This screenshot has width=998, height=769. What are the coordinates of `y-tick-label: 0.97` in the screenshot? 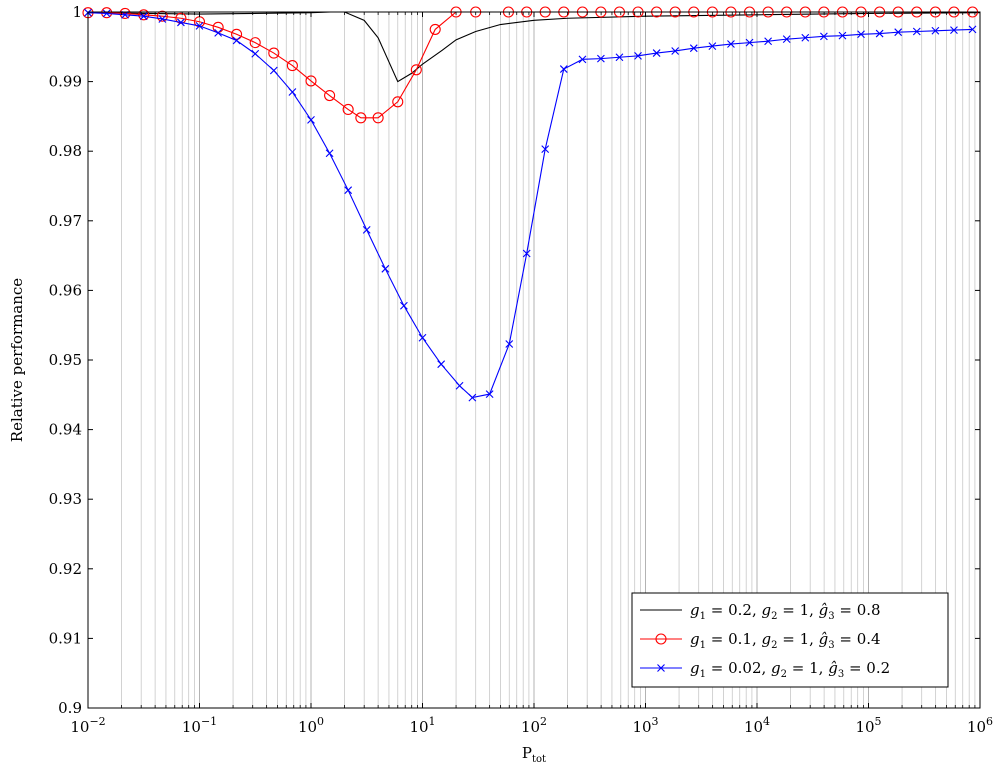 It's located at (65, 221).